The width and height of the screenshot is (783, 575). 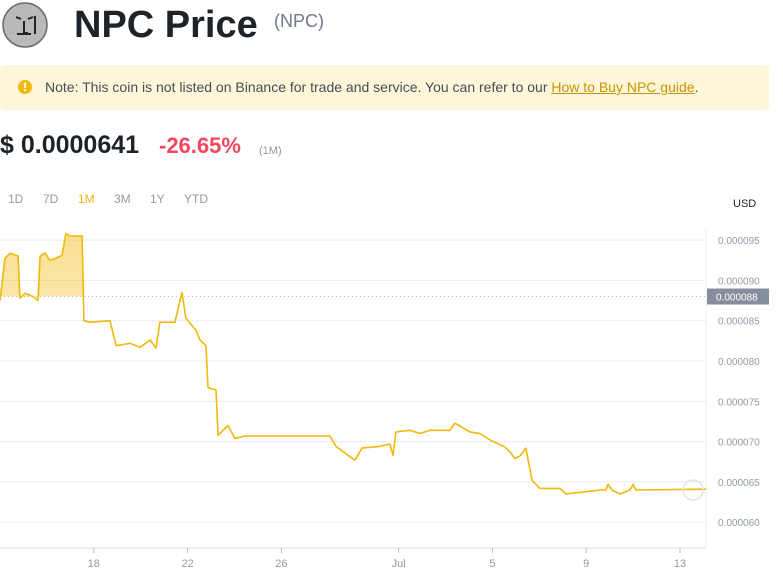 What do you see at coordinates (25, 25) in the screenshot?
I see `coin-logo` at bounding box center [25, 25].